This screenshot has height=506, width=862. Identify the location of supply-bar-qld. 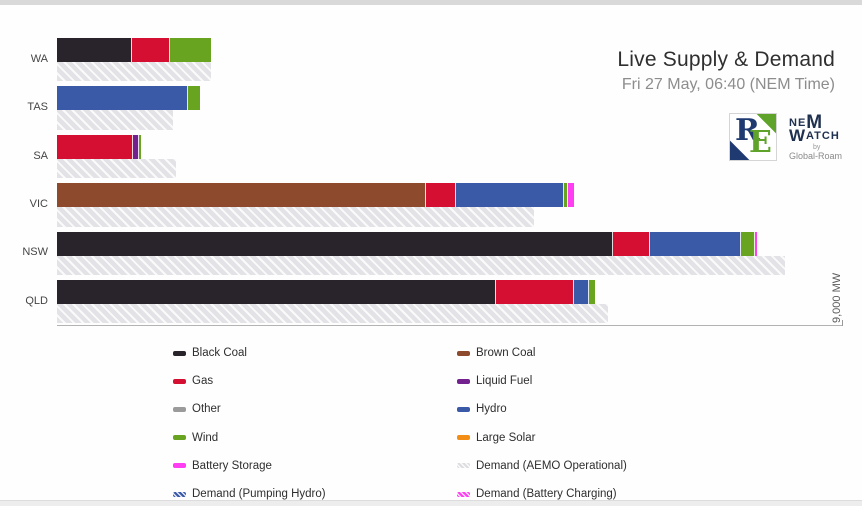
(326, 292).